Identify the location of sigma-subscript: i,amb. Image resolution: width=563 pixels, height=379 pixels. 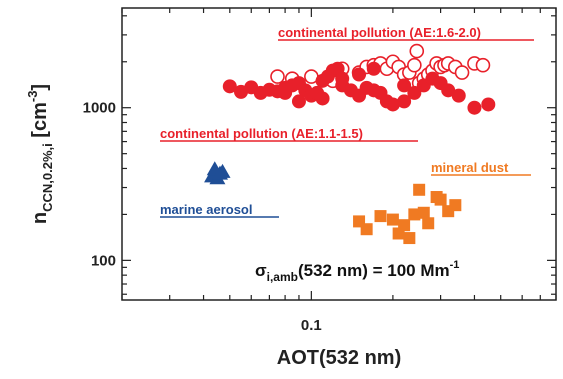
(282, 277).